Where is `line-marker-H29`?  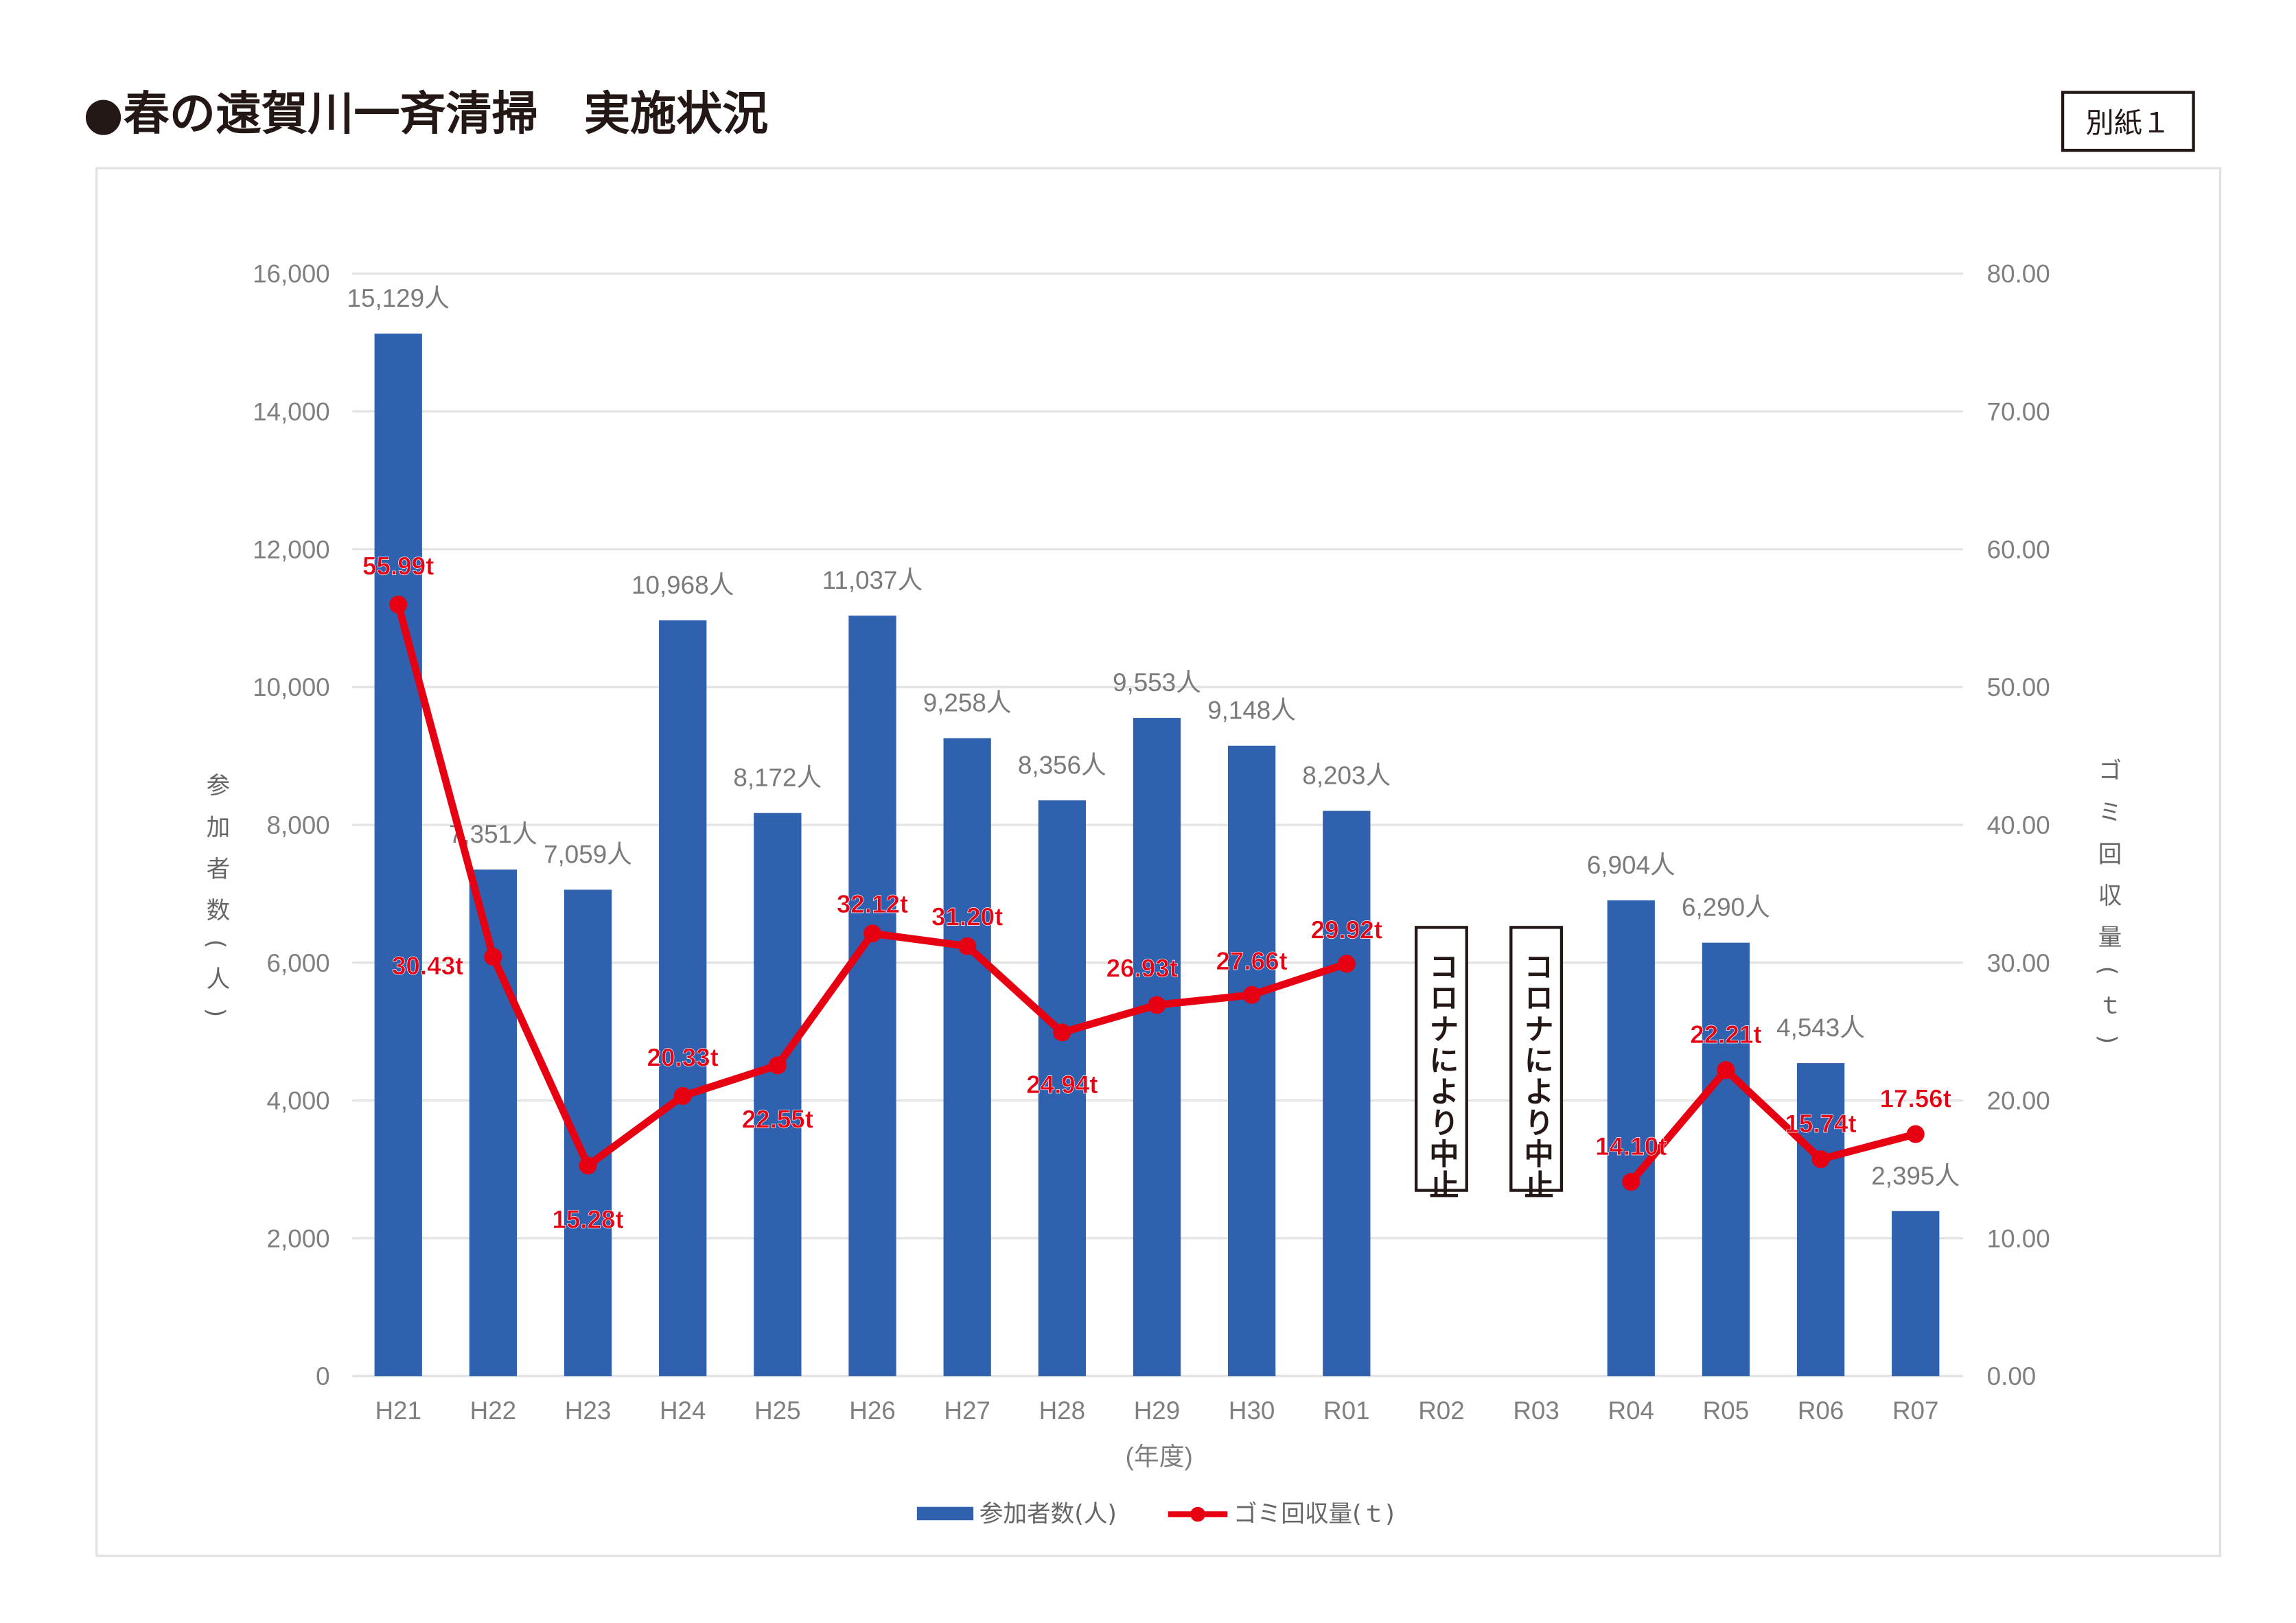 line-marker-H29 is located at coordinates (1157, 1005).